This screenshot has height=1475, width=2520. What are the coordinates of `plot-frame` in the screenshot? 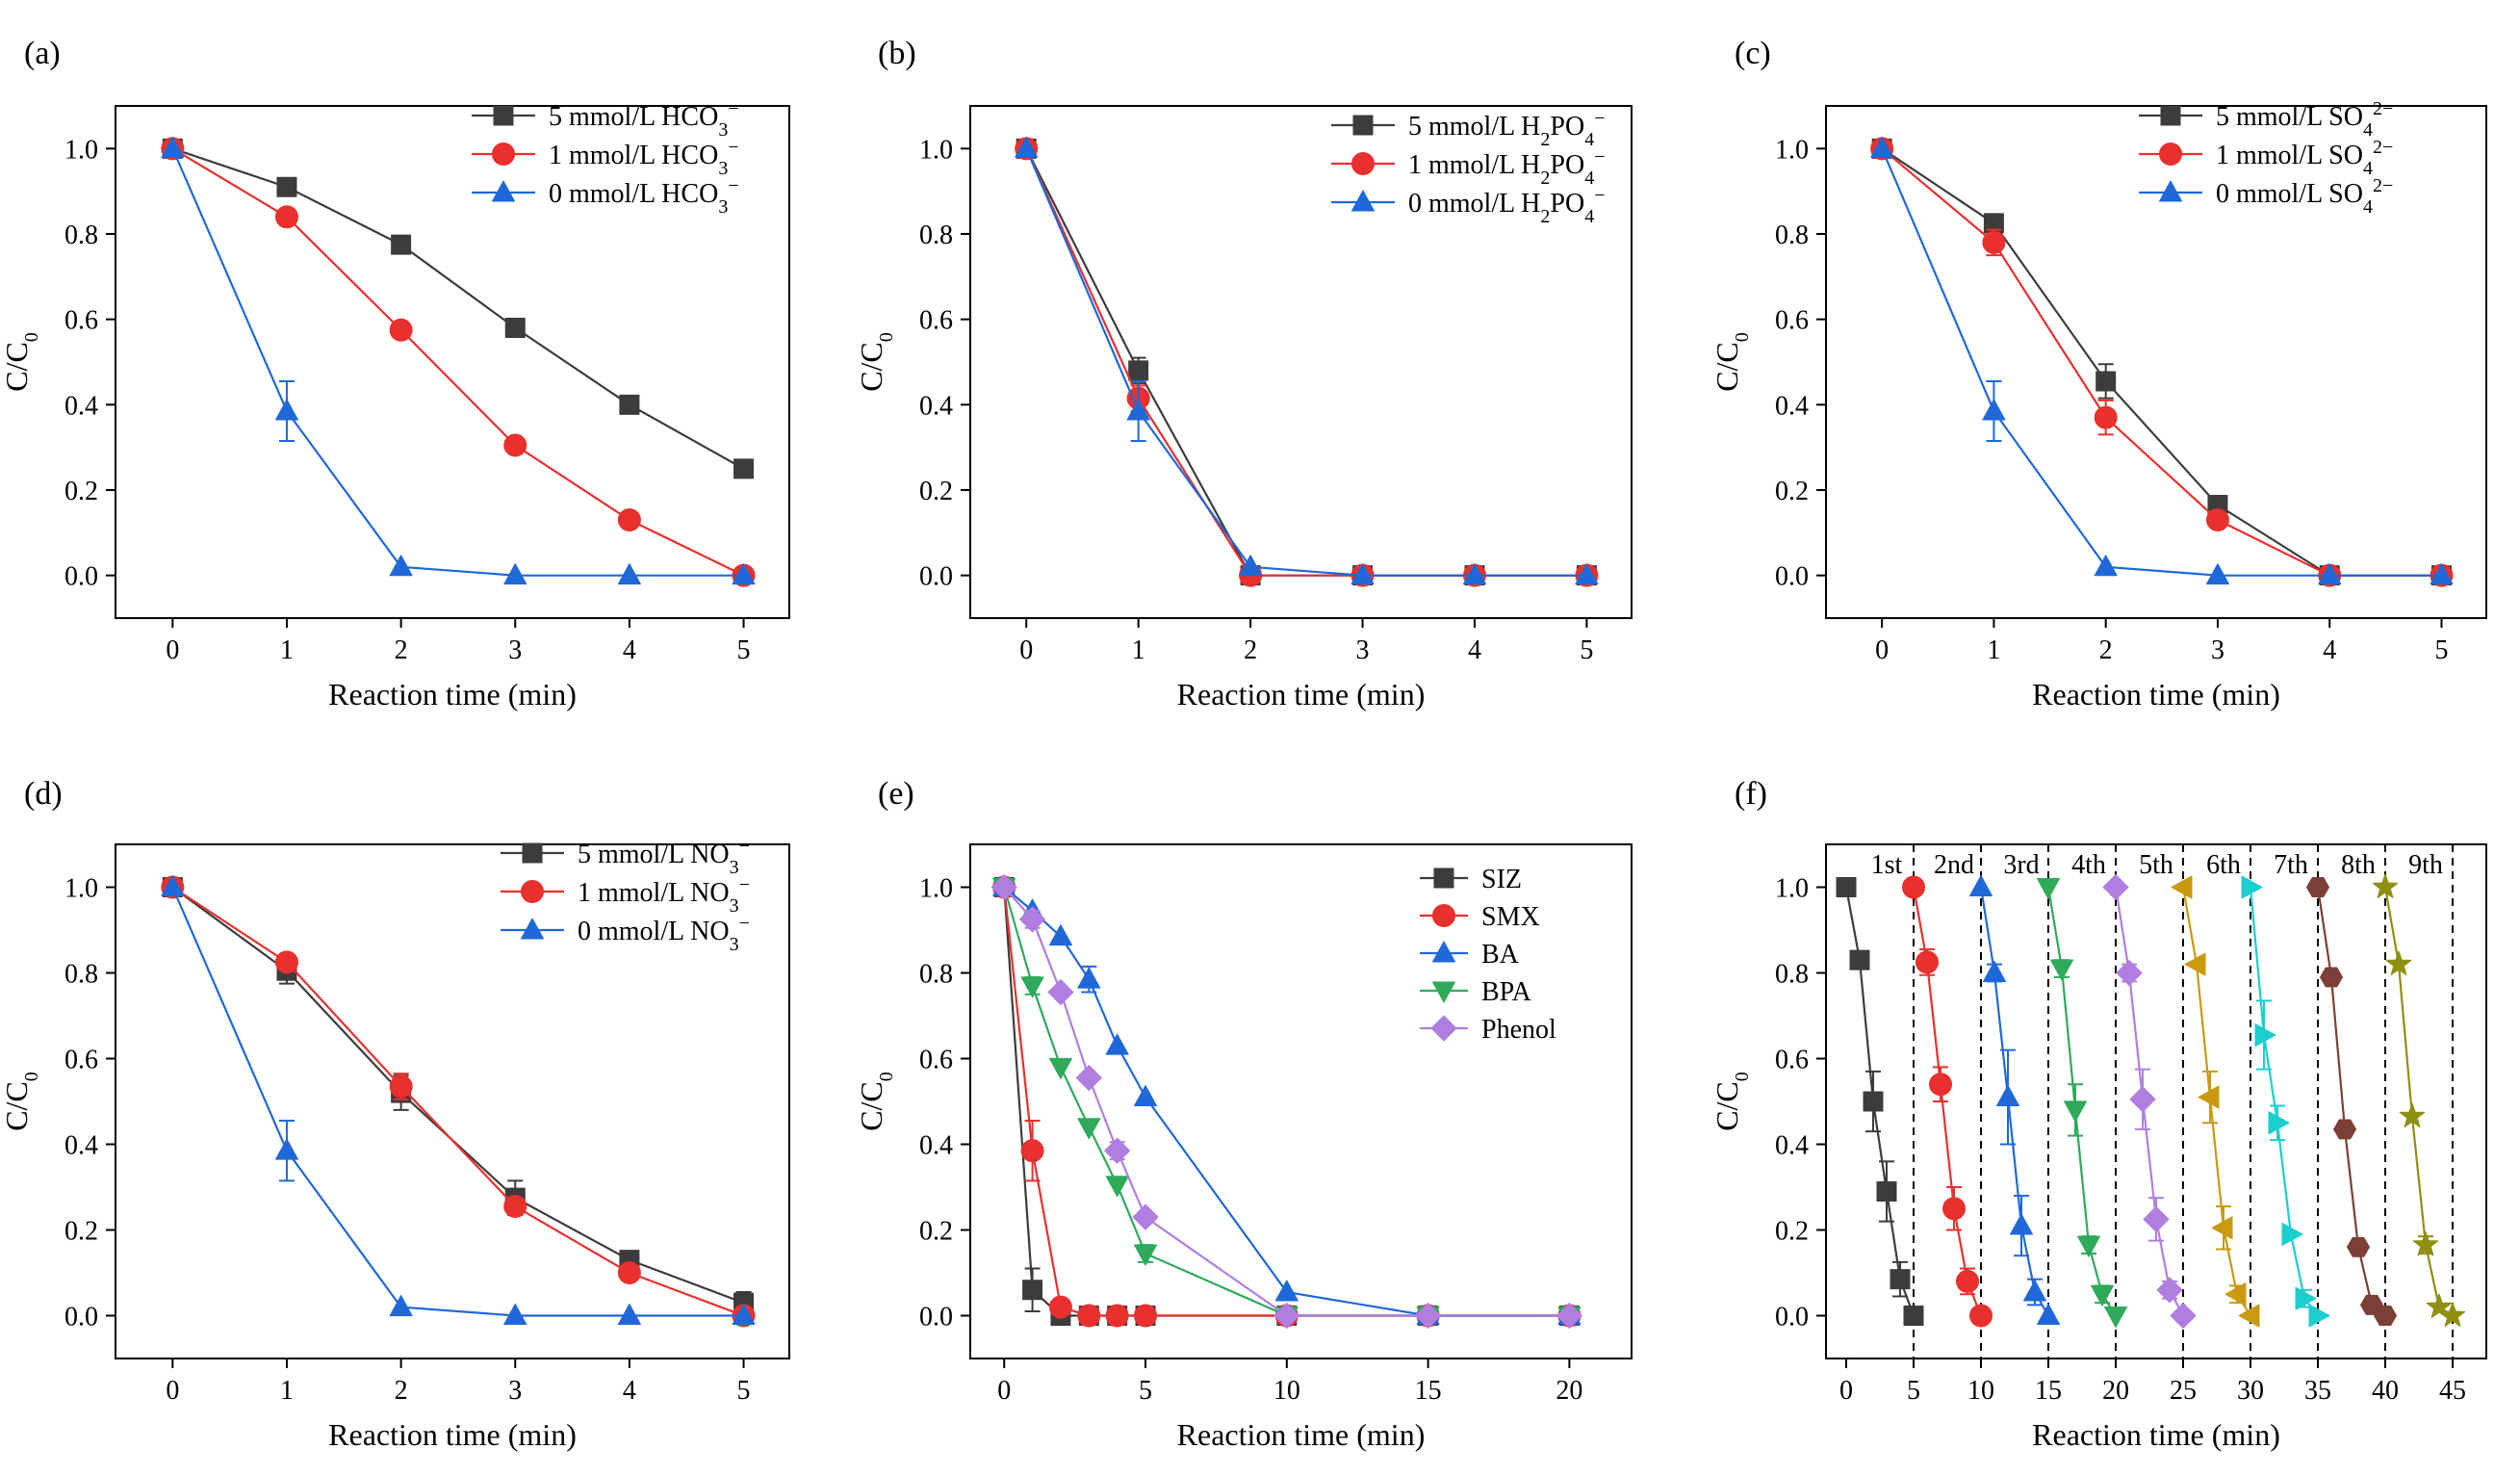 It's located at (453, 1101).